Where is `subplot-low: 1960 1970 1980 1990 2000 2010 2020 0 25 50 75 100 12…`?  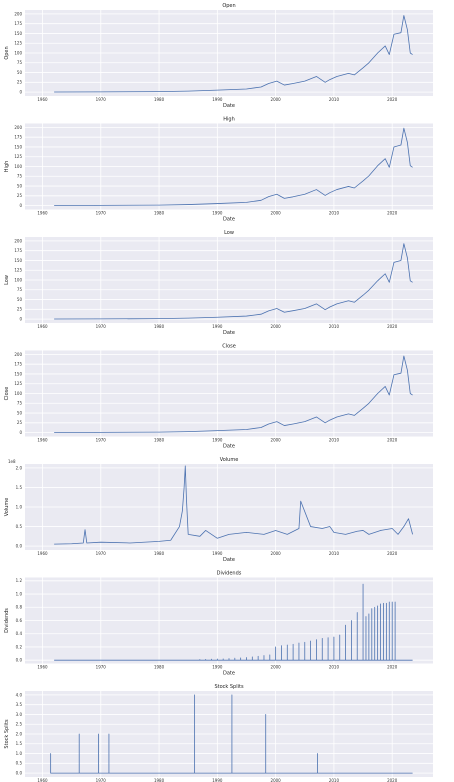 subplot-low: 1960 1970 1980 1990 2000 2010 2020 0 25 50 75 100 12… is located at coordinates (218, 283).